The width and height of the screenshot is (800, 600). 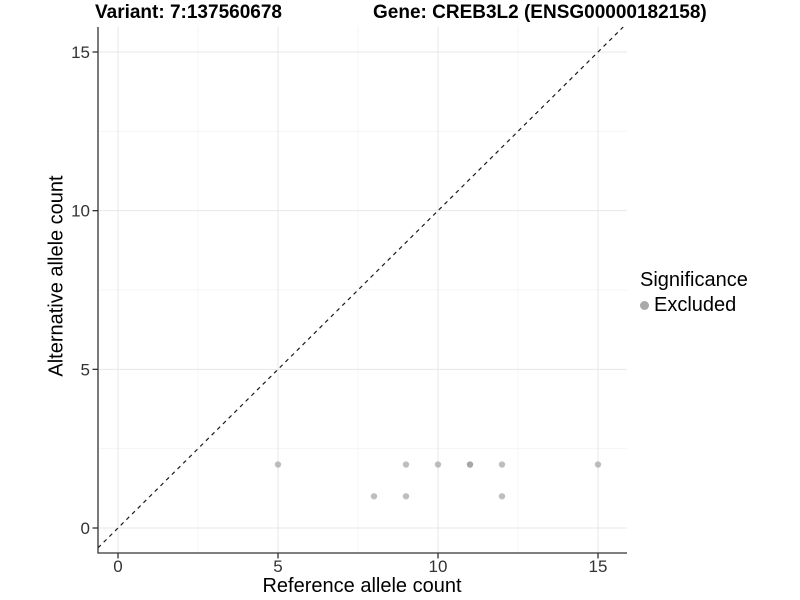 What do you see at coordinates (85, 528) in the screenshot?
I see `y-tick-label: 0` at bounding box center [85, 528].